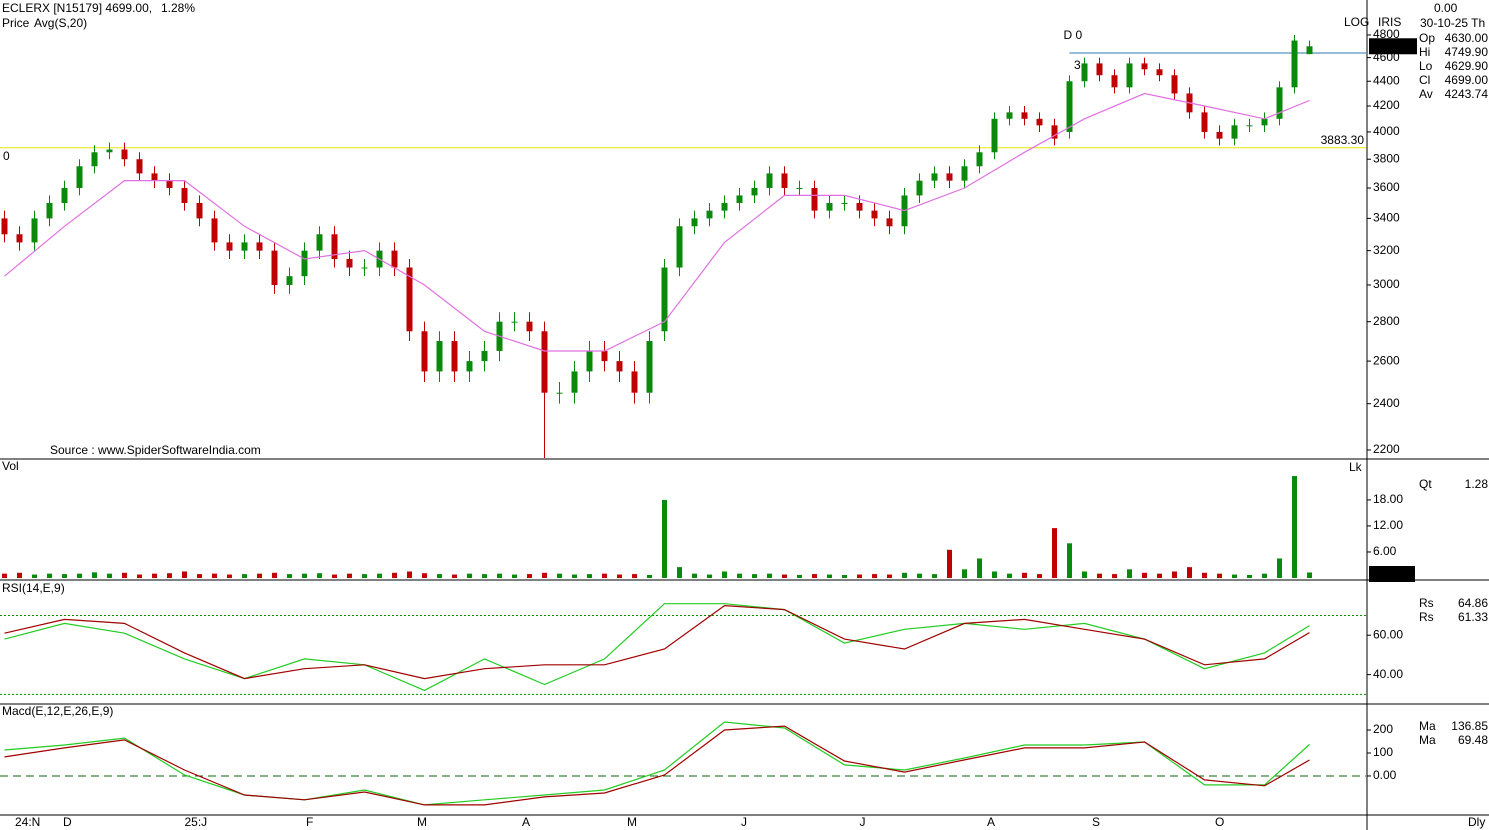 This screenshot has height=830, width=1489. I want to click on info-label: Hi, so click(1424, 52).